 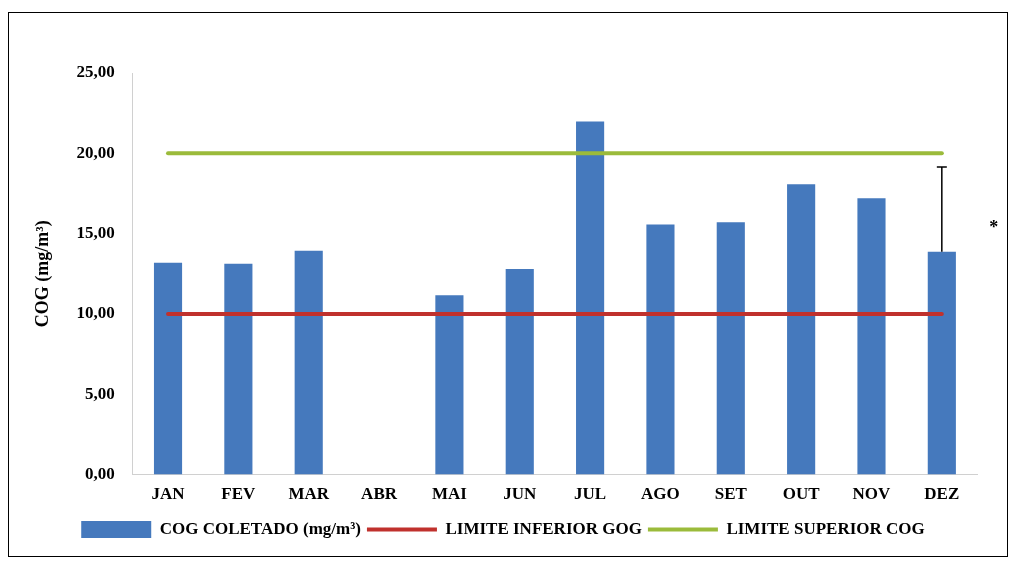 What do you see at coordinates (660, 494) in the screenshot?
I see `x-tick-label: AGO` at bounding box center [660, 494].